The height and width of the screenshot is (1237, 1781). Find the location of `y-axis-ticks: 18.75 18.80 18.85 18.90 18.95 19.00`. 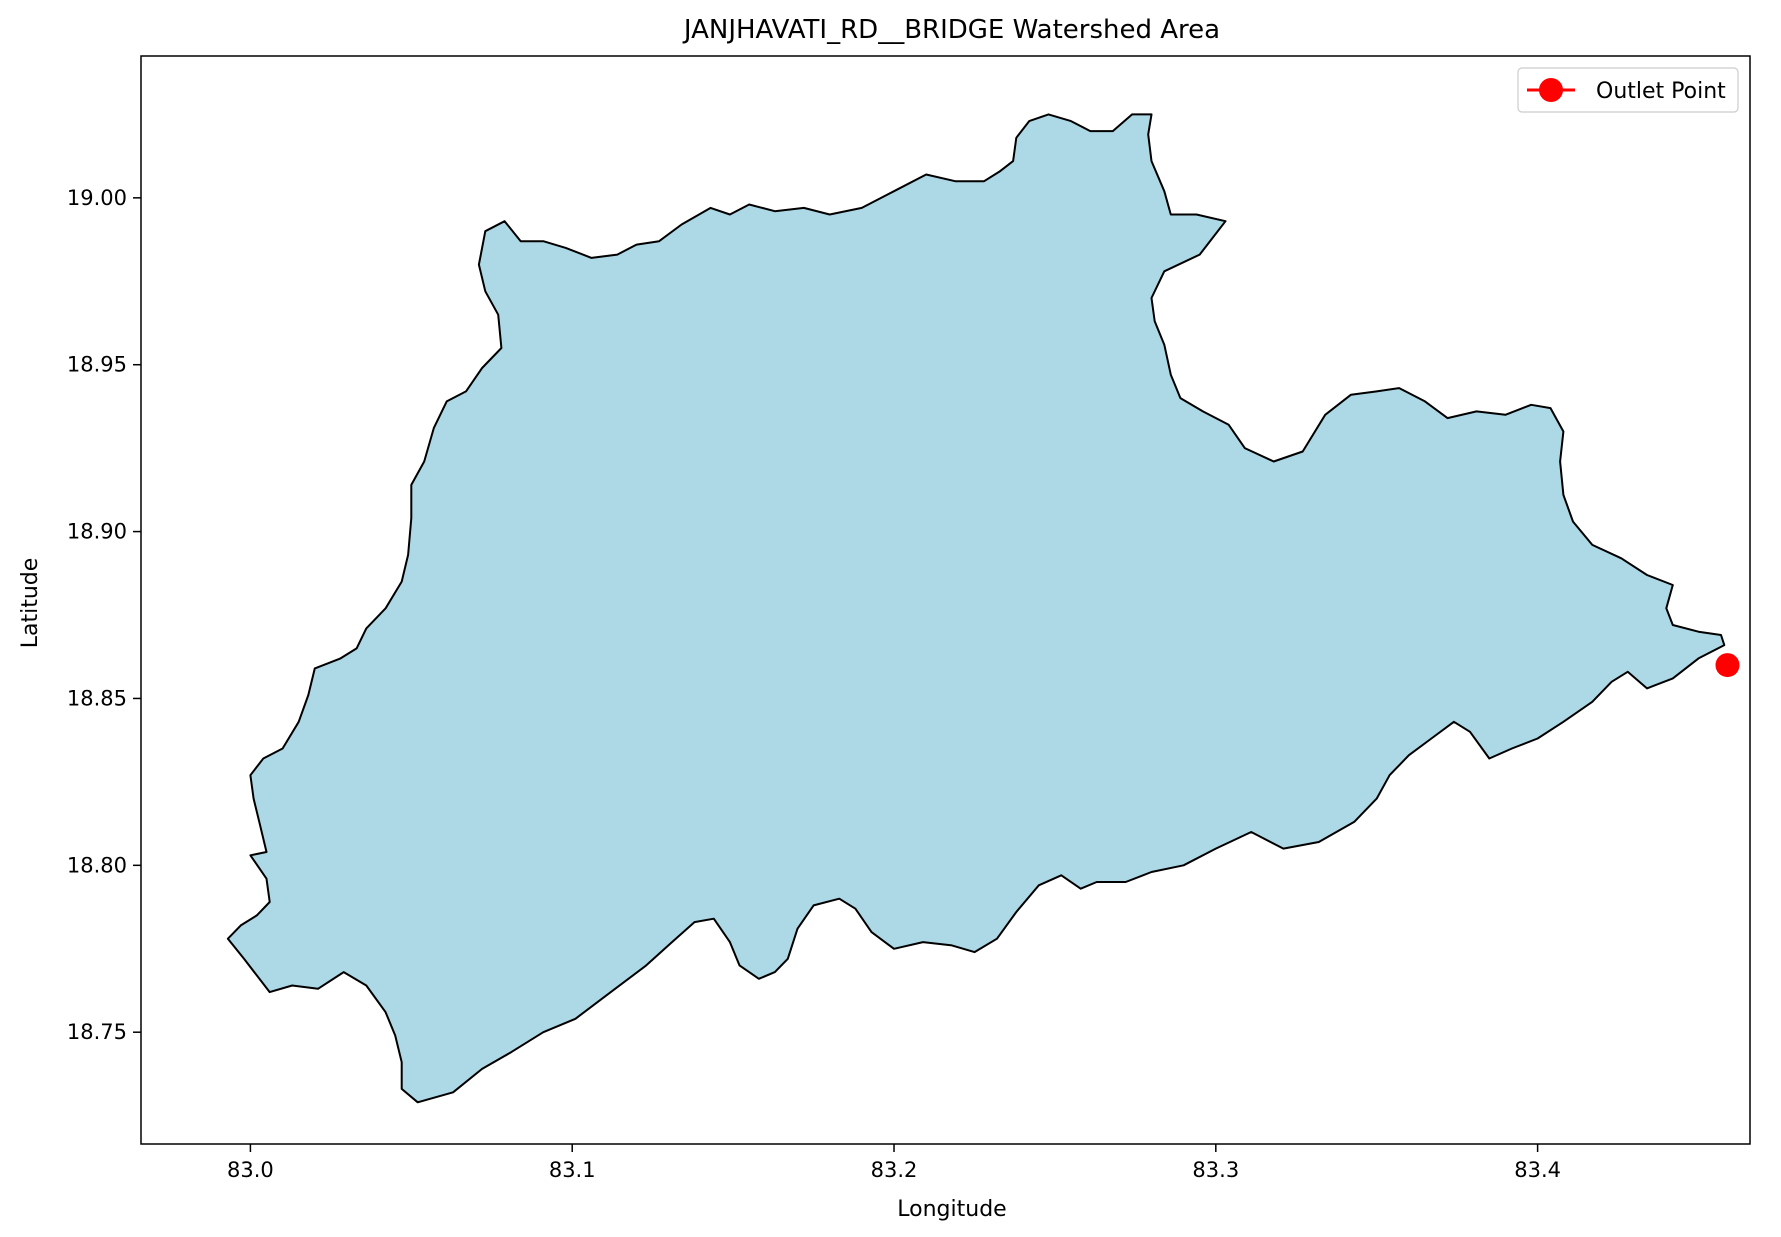

y-axis-ticks: 18.75 18.80 18.85 18.90 18.95 19.00 is located at coordinates (104, 615).